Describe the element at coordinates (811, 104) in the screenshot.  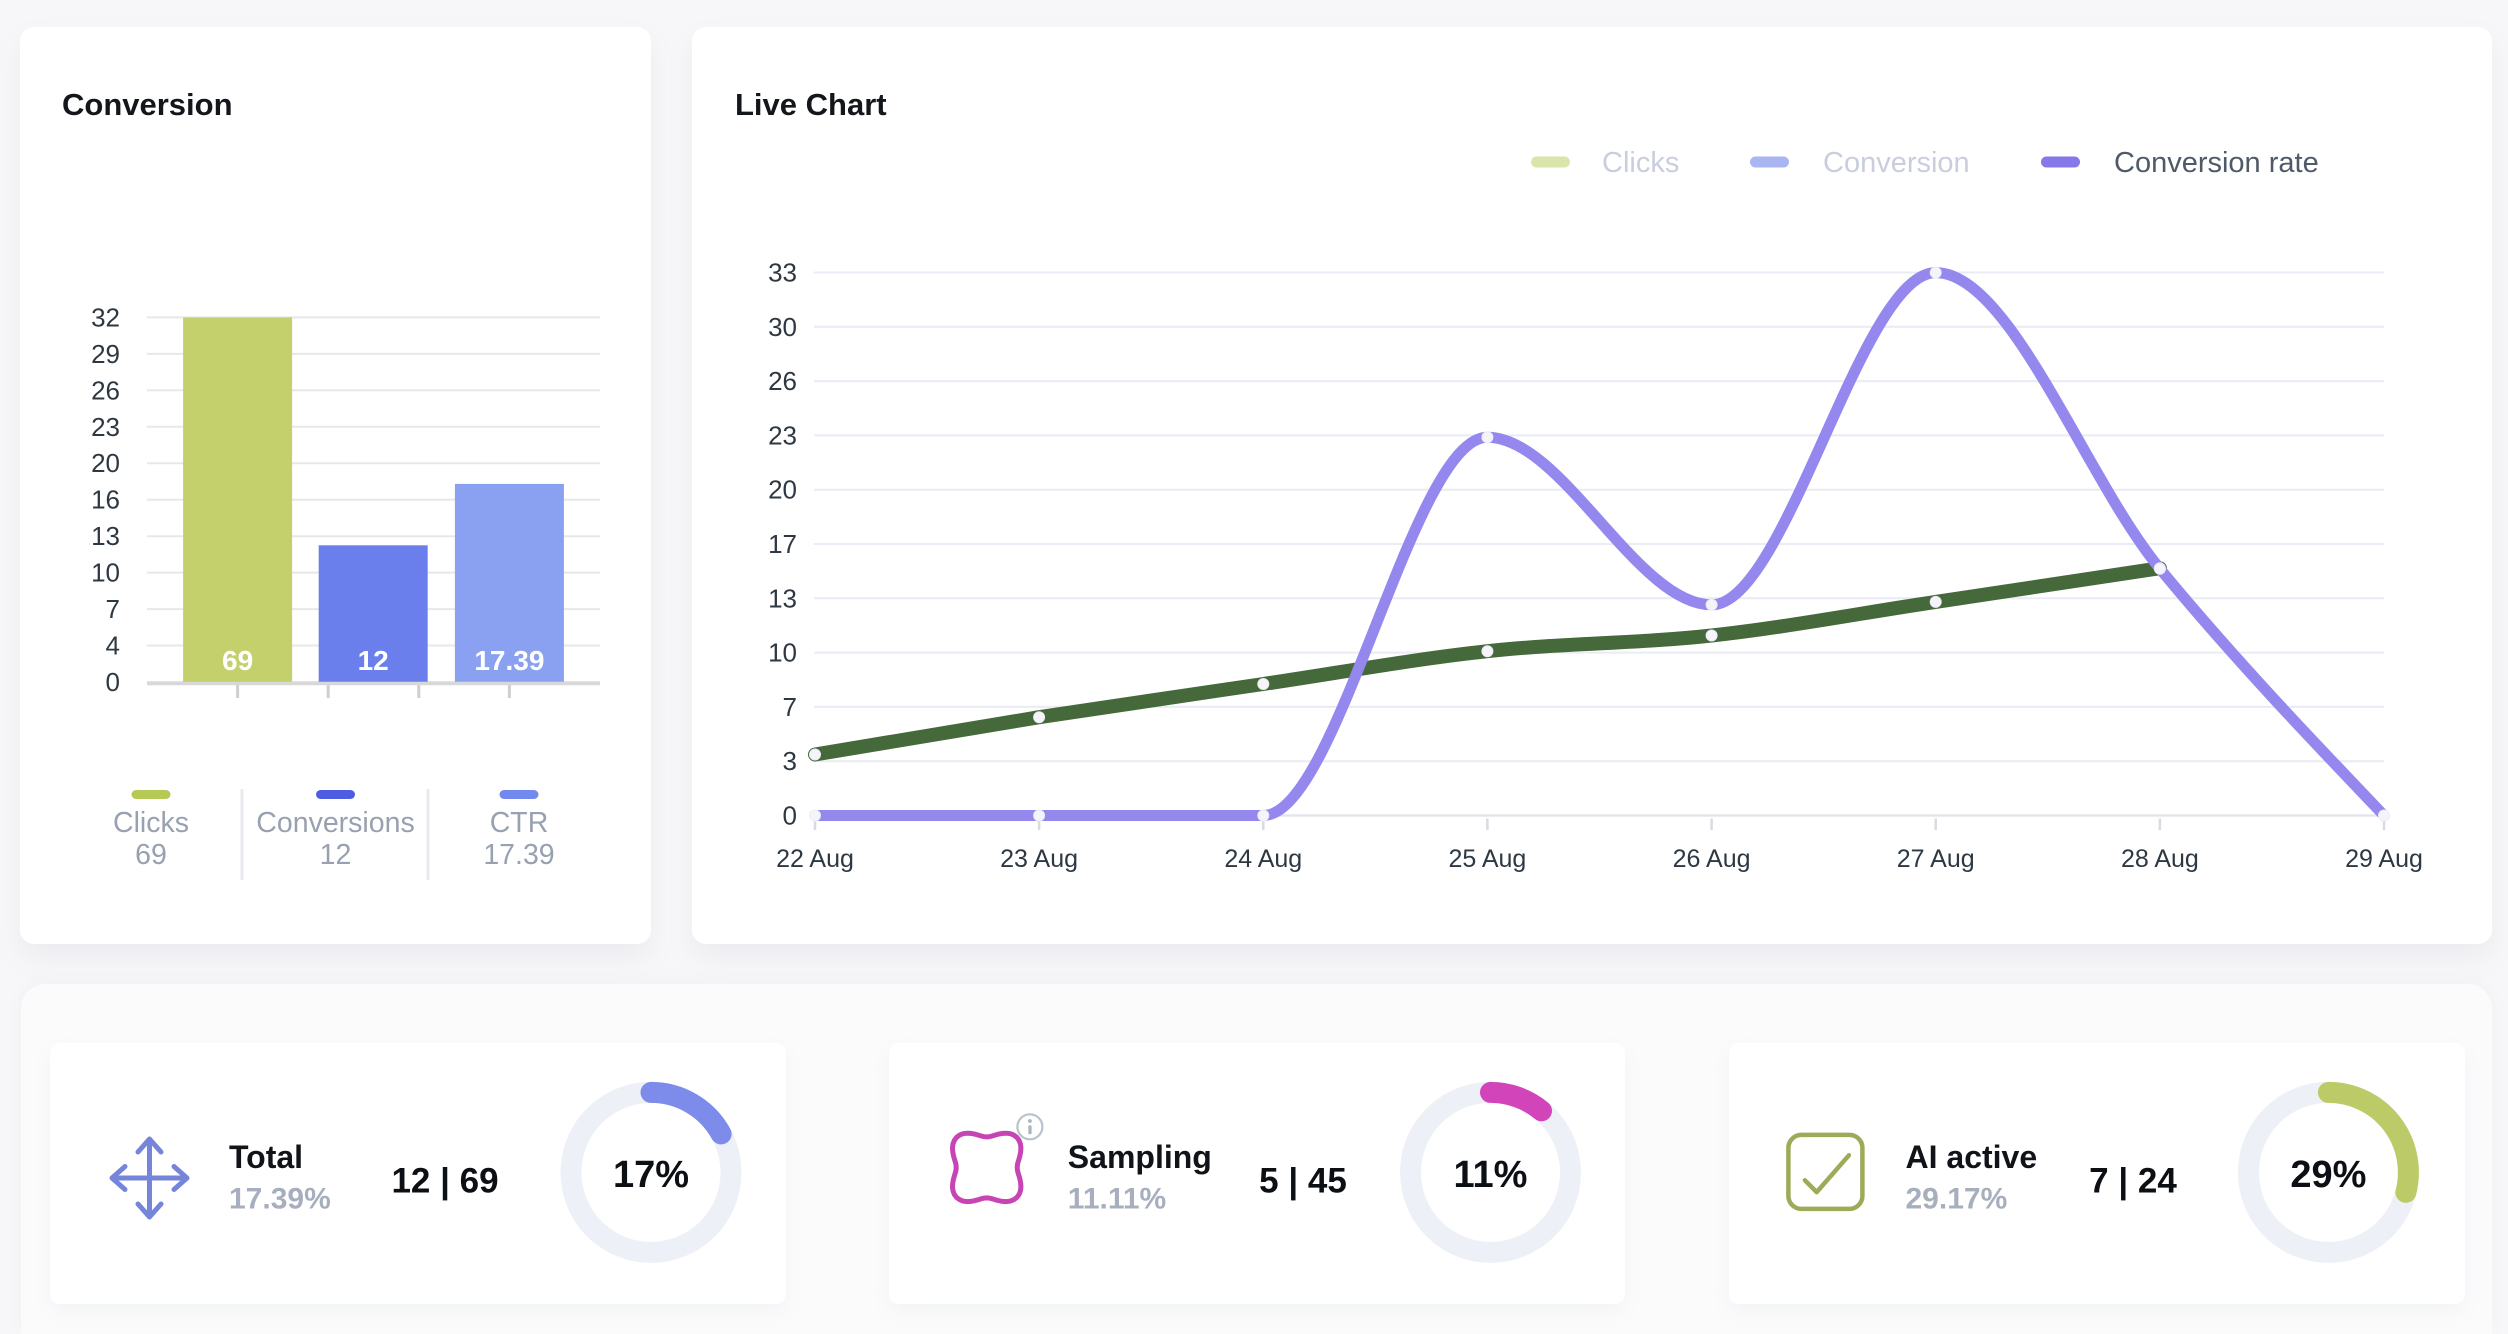
I see `svg-text: Live Chart` at that location.